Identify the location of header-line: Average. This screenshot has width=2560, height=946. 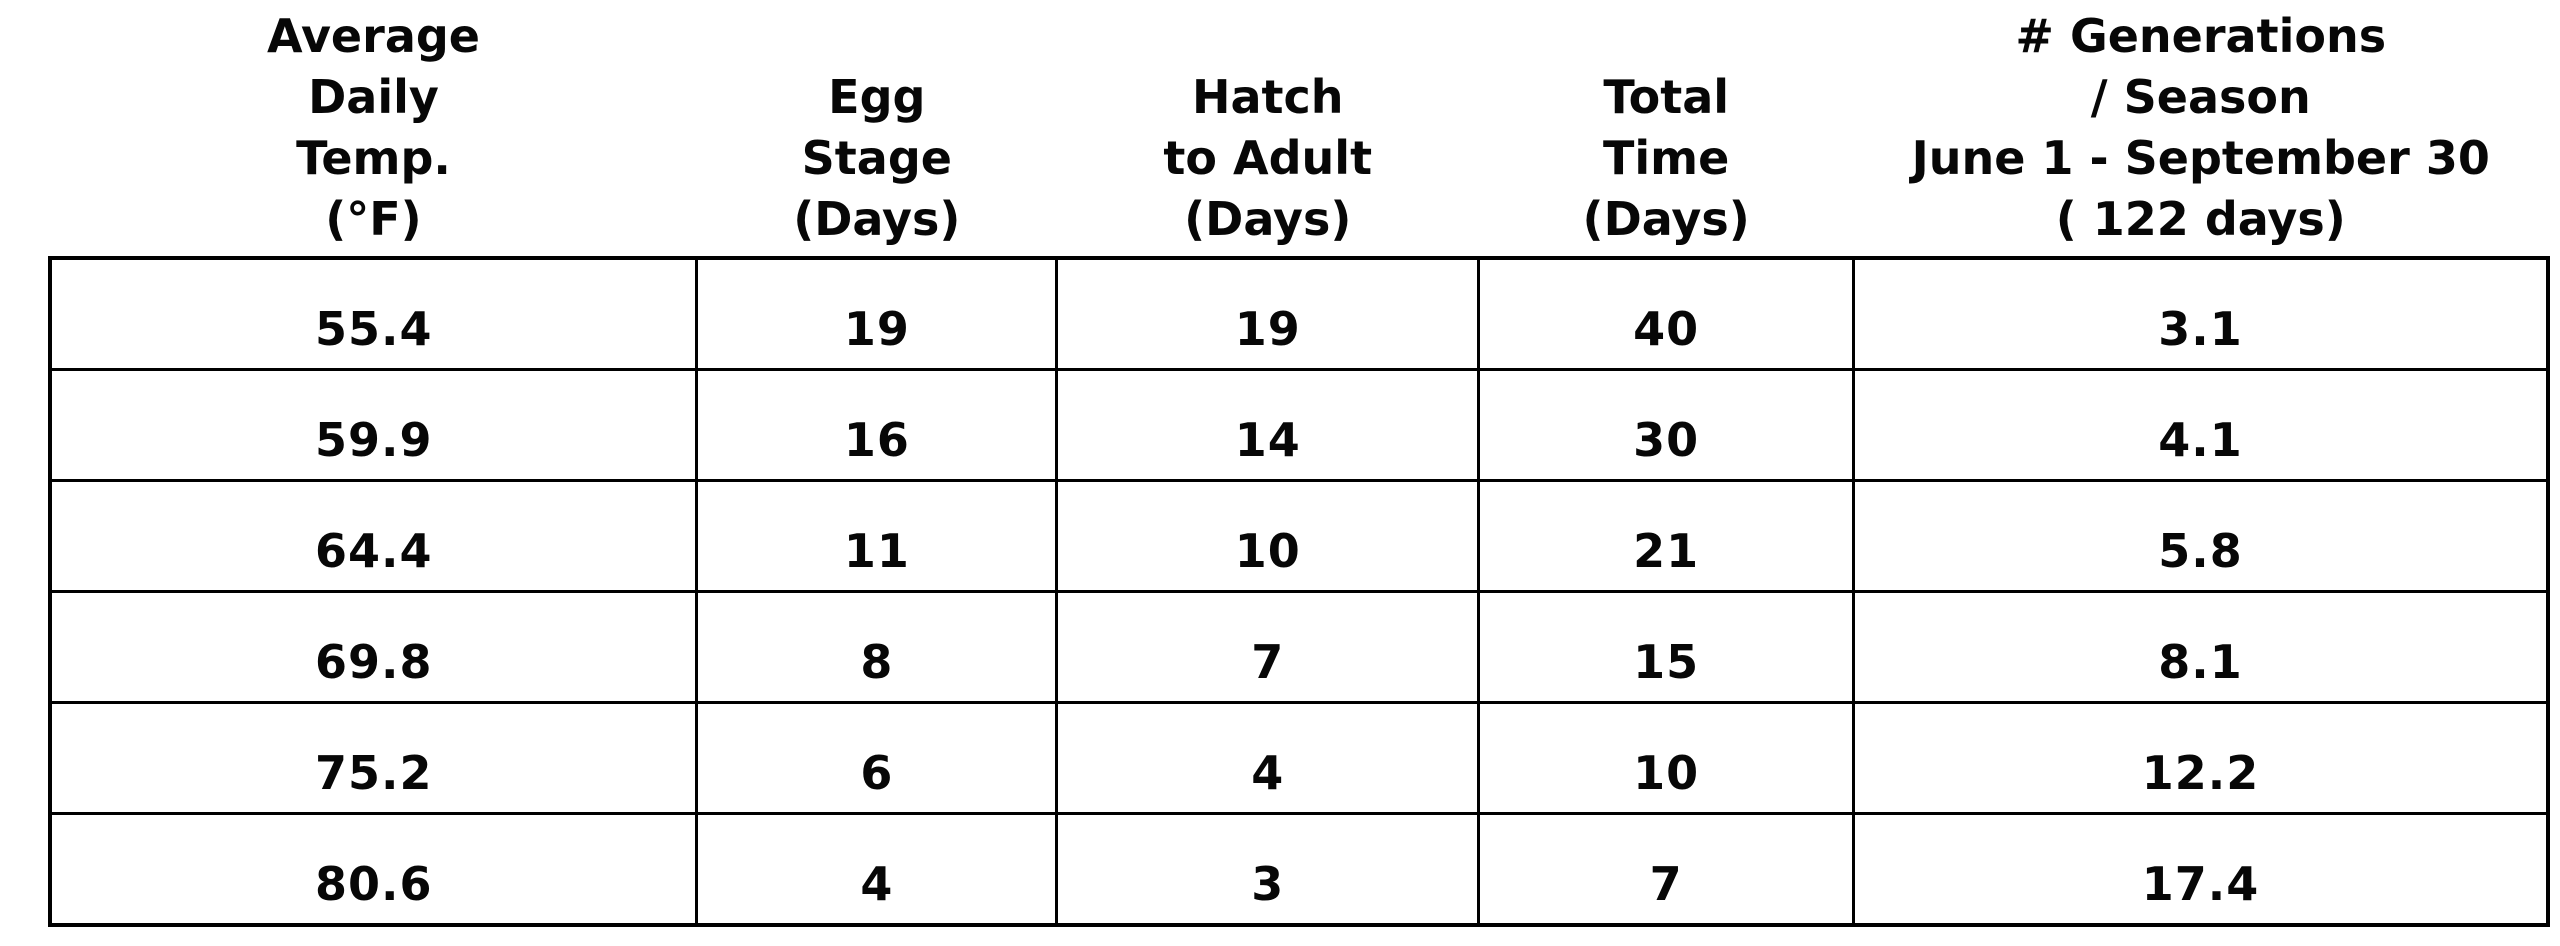
(373, 36).